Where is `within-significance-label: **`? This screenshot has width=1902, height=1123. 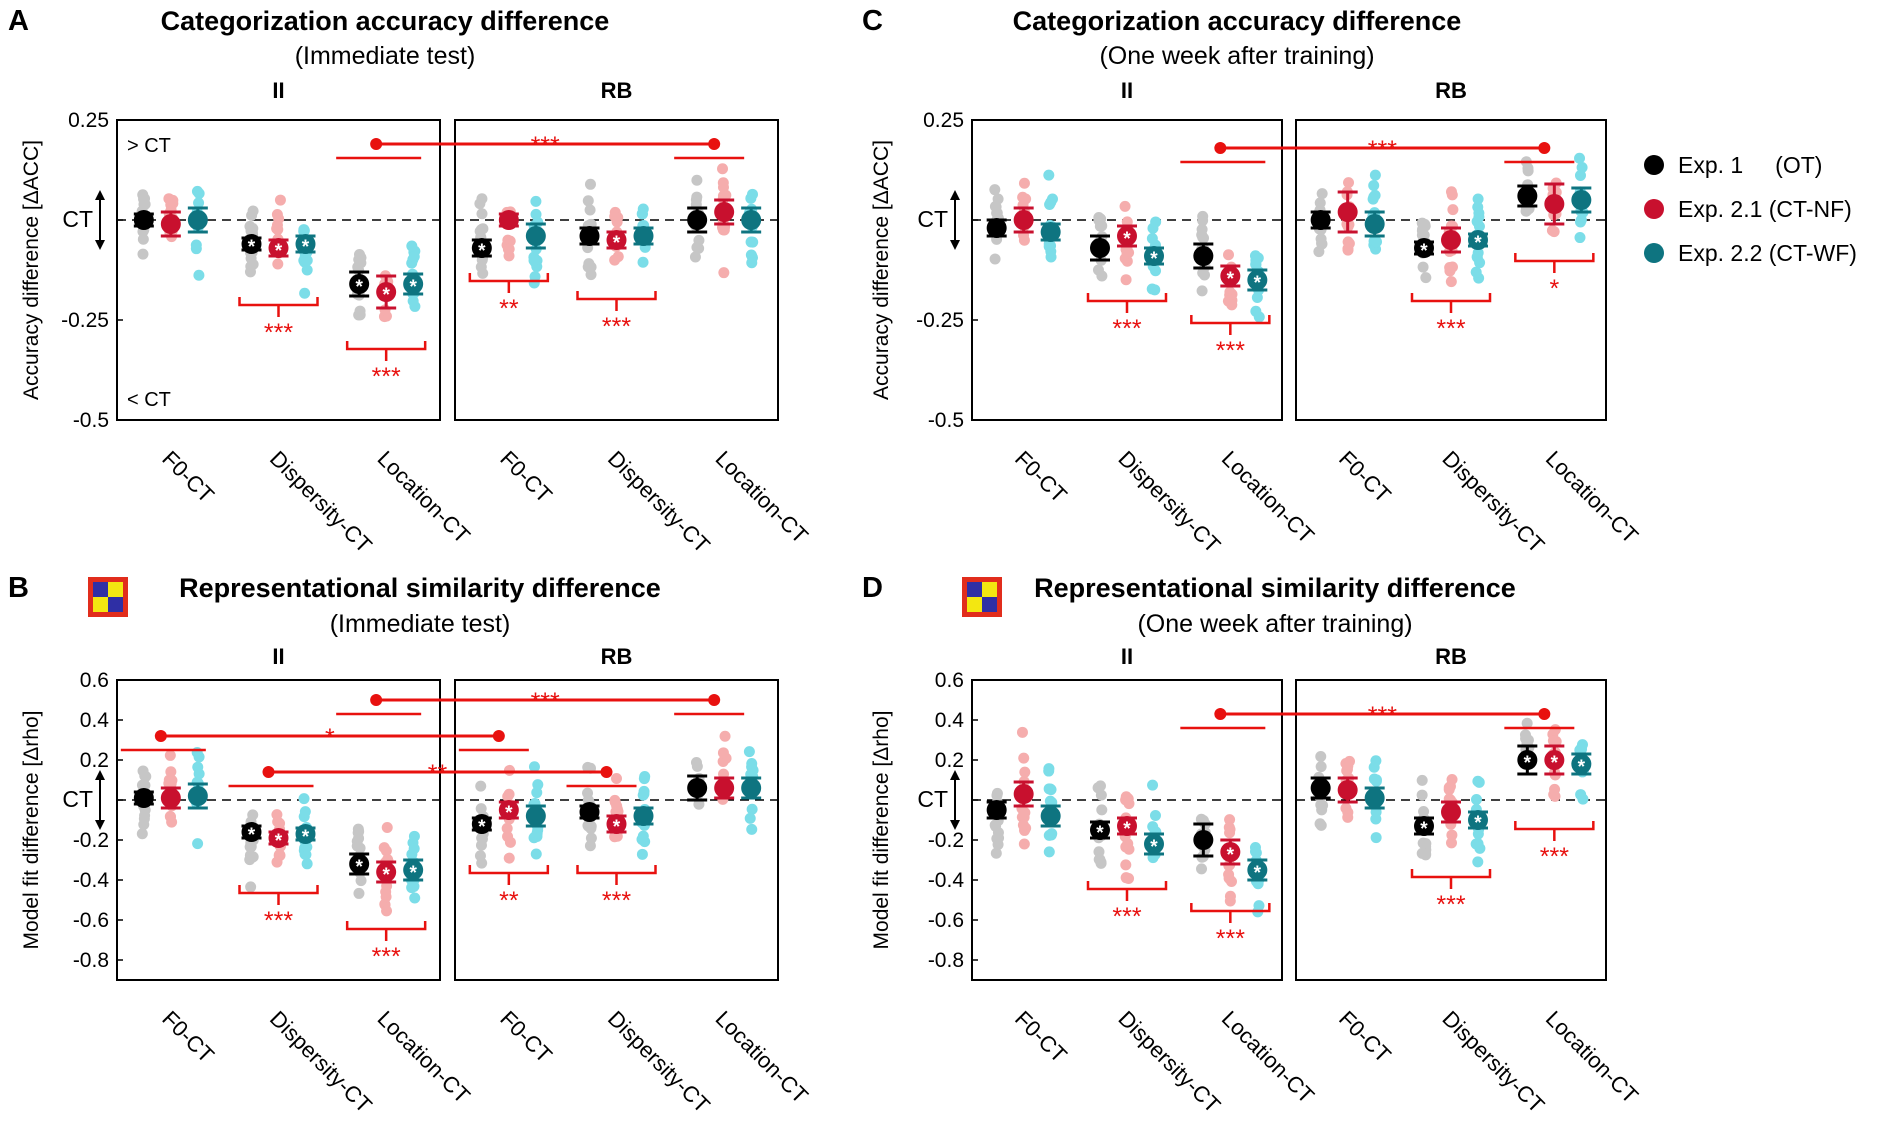
within-significance-label: ** is located at coordinates (509, 309).